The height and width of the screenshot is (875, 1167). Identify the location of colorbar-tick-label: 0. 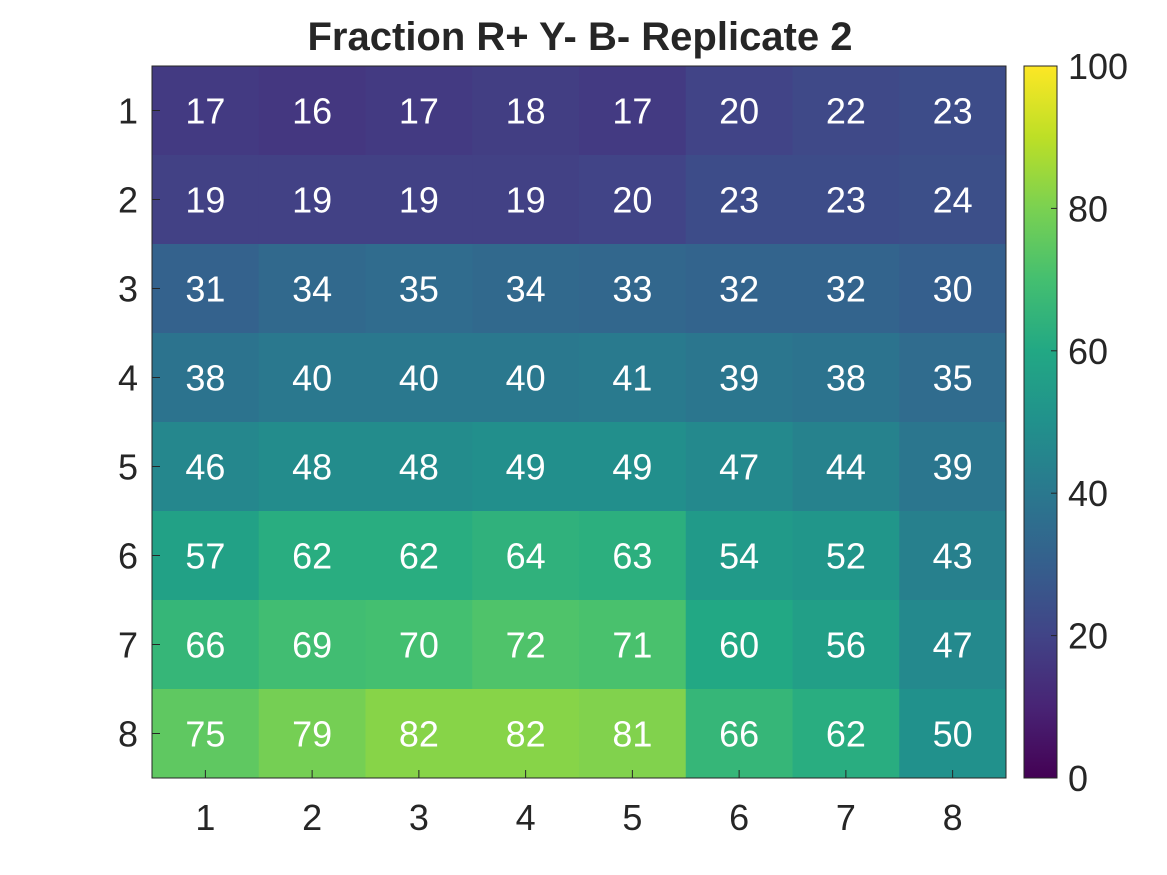
(1078, 778).